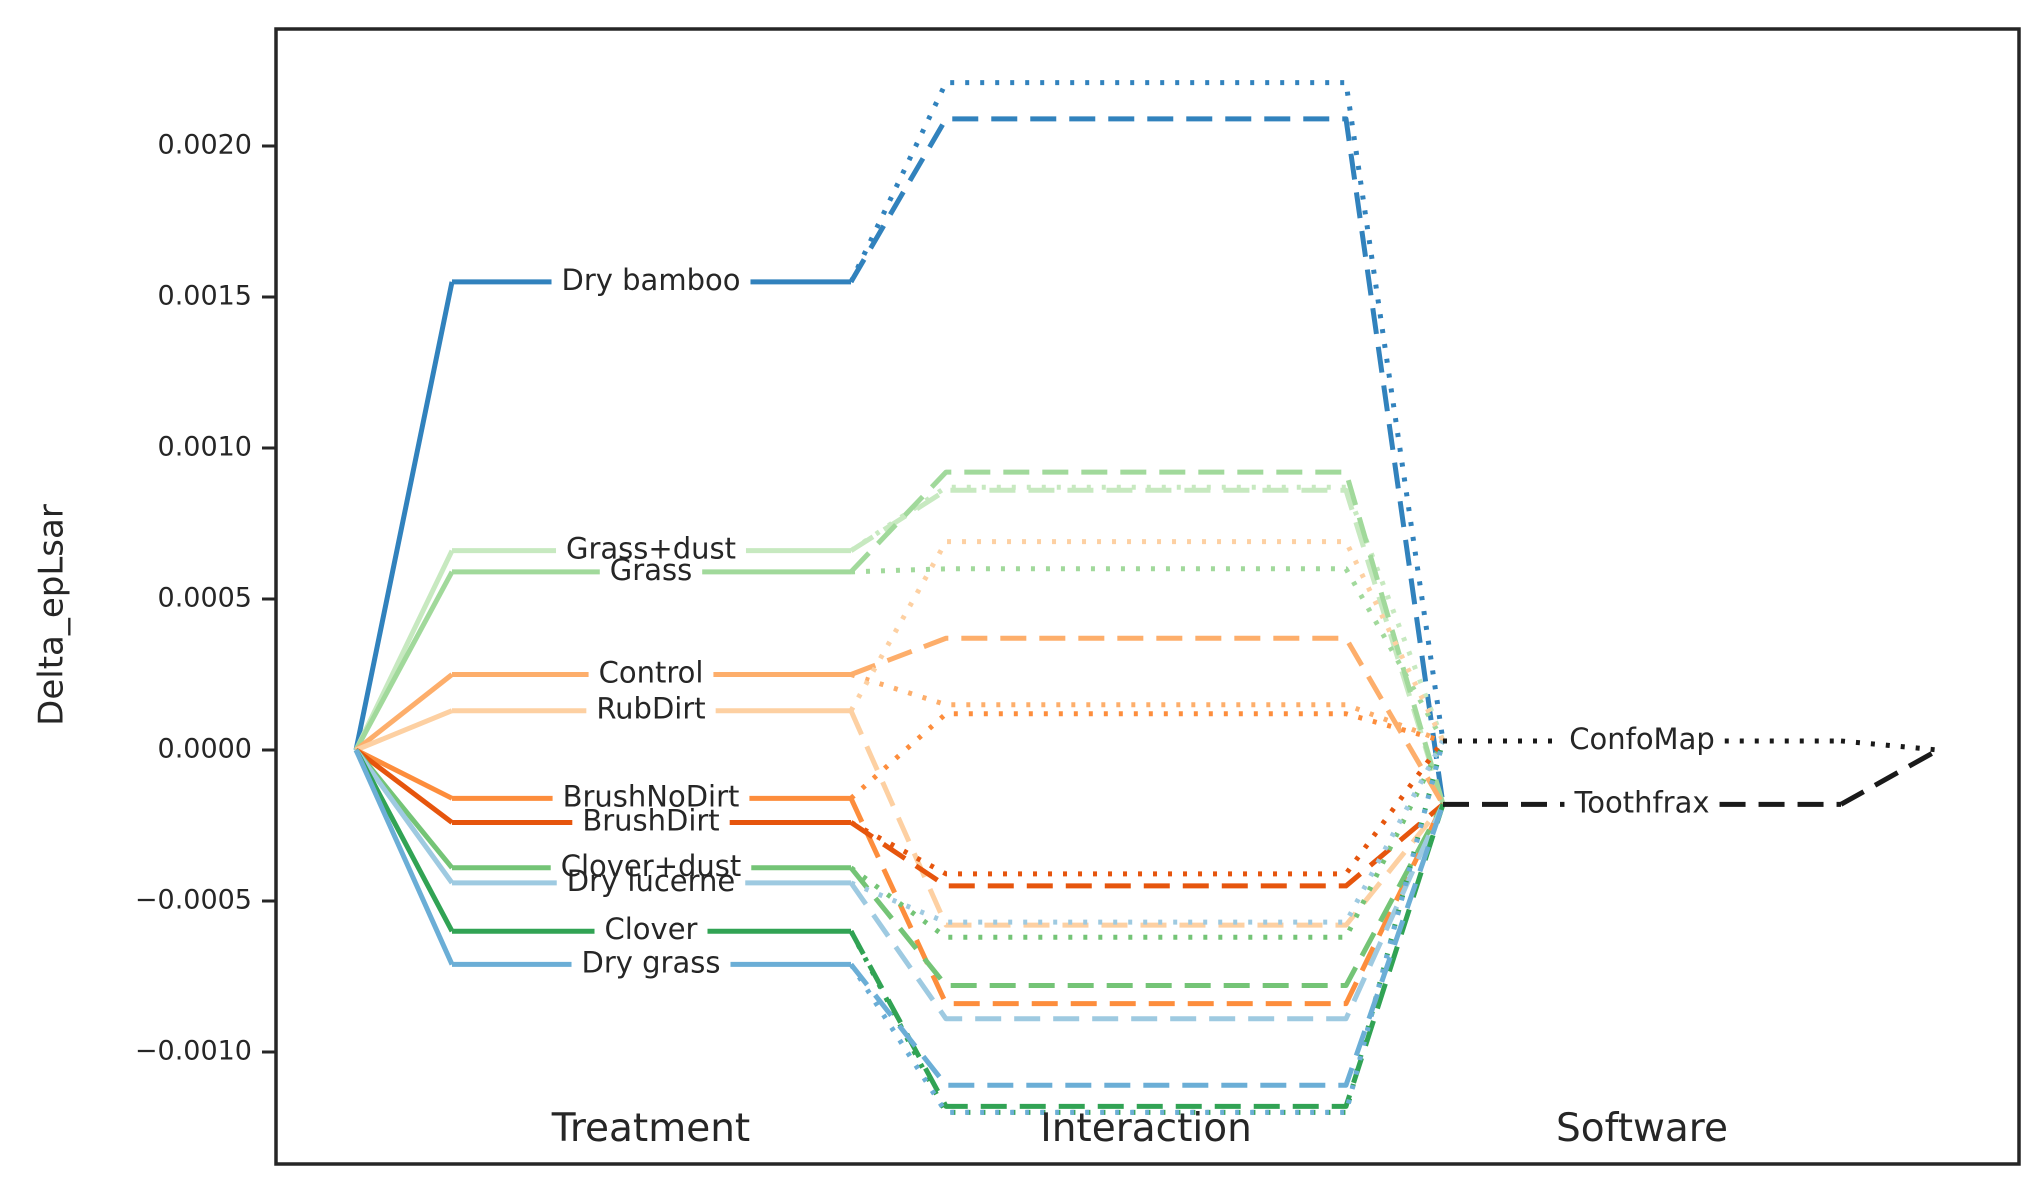 The image size is (2043, 1189). I want to click on group-label: Treatment, so click(650, 1128).